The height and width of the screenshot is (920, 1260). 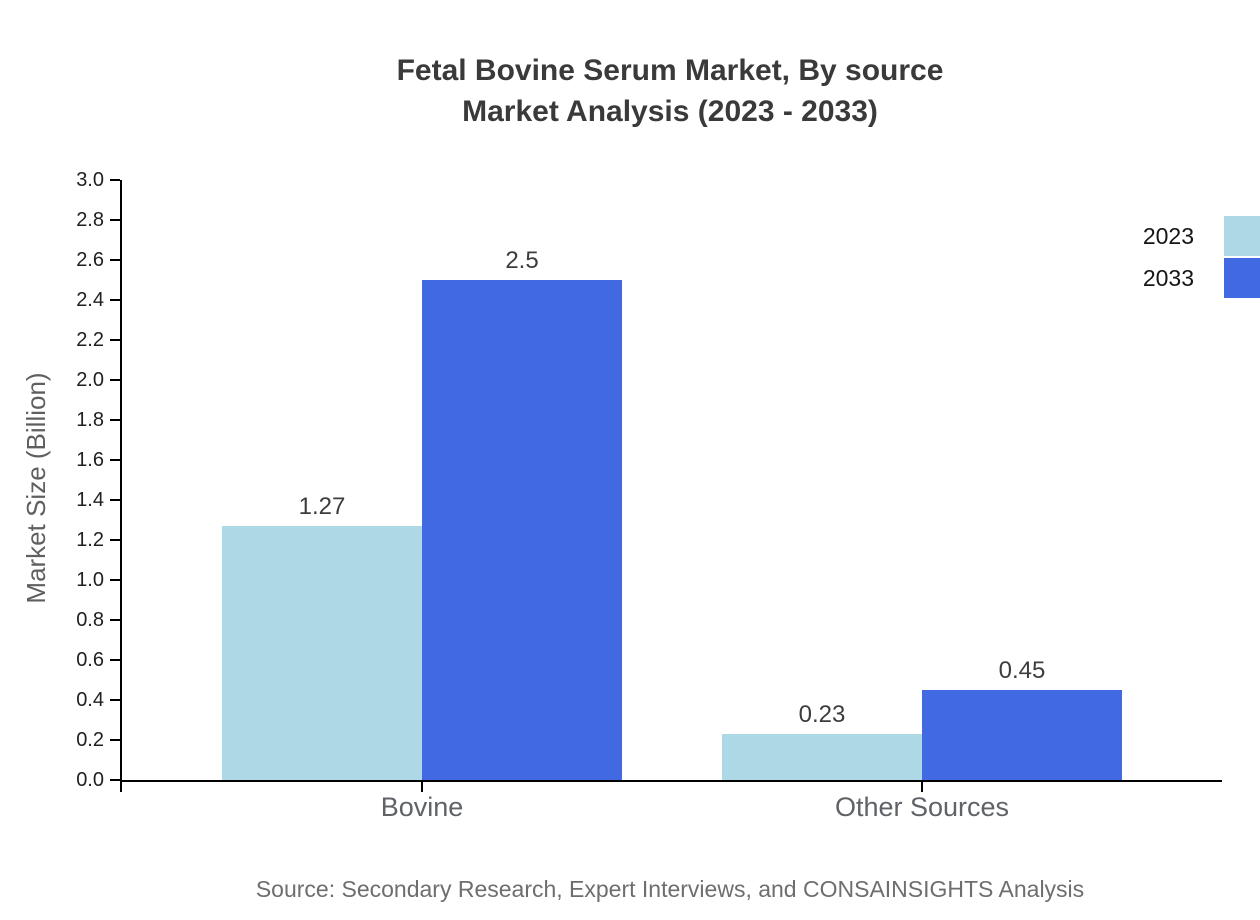 I want to click on y-tick-label: 0.0, so click(x=90, y=780).